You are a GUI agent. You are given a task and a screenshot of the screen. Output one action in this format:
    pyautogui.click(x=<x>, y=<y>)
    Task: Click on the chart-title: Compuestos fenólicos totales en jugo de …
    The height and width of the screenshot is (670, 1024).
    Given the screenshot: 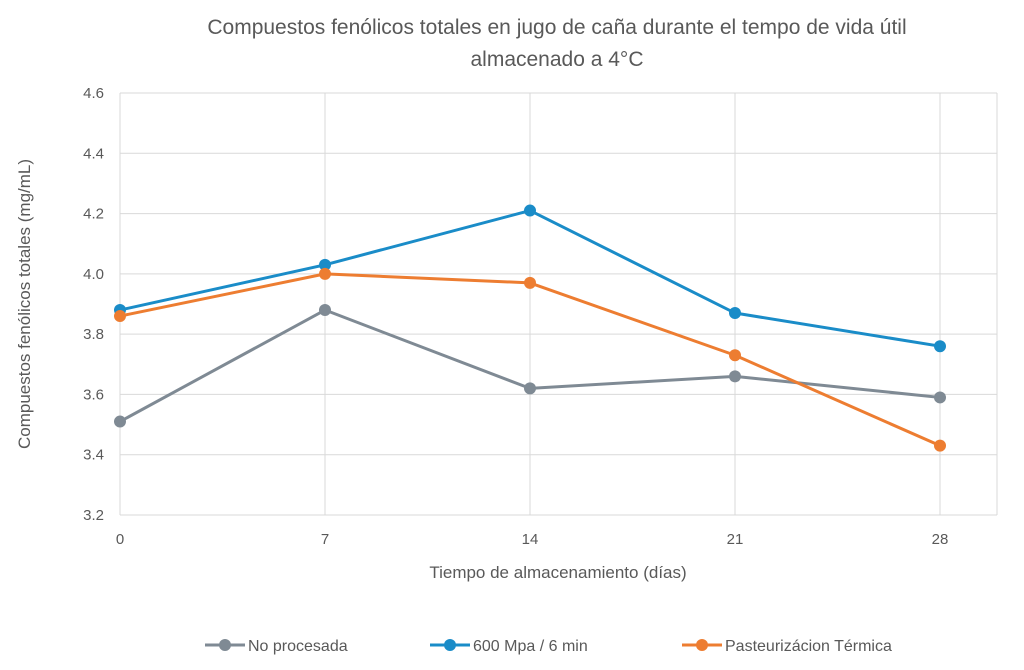 What is the action you would take?
    pyautogui.click(x=556, y=43)
    